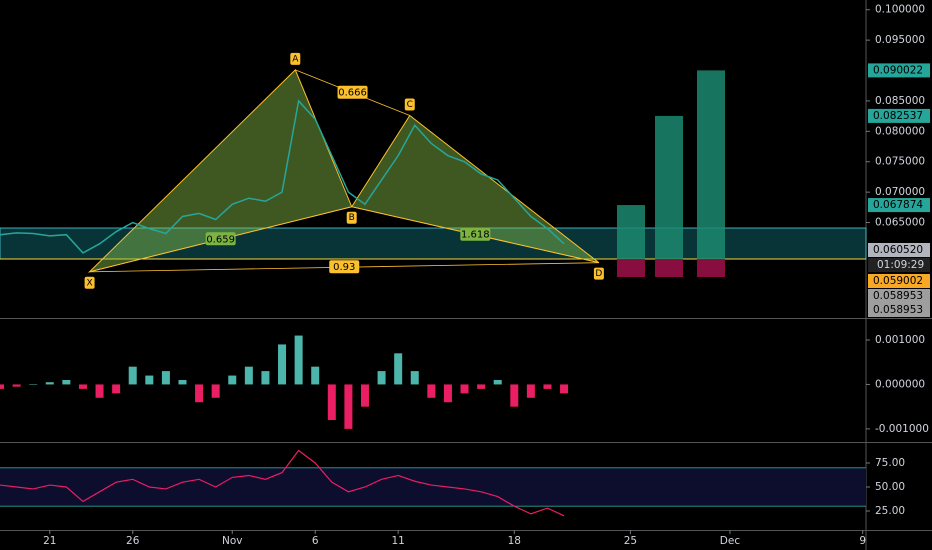 The image size is (932, 550). What do you see at coordinates (890, 511) in the screenshot?
I see `y-tick-label: 25.00` at bounding box center [890, 511].